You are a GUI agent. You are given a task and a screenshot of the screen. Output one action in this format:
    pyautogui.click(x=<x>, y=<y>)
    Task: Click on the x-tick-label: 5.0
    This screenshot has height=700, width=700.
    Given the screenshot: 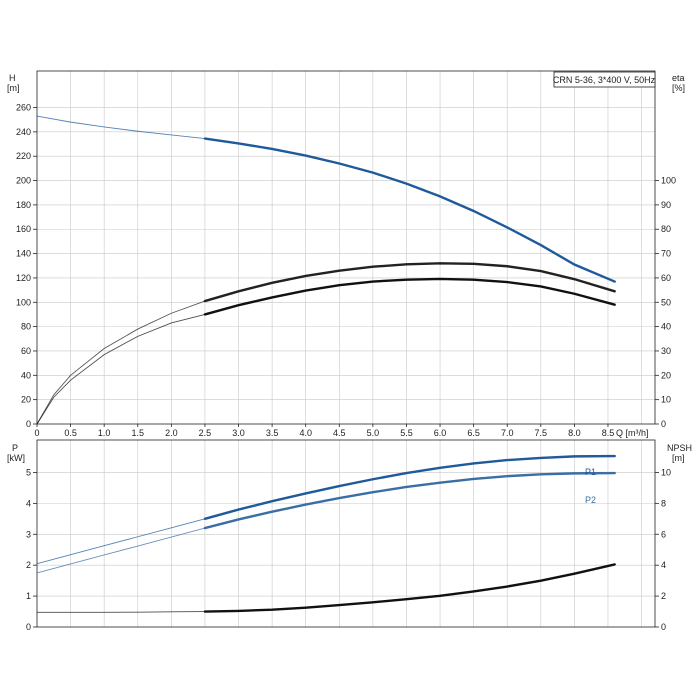 What is the action you would take?
    pyautogui.click(x=373, y=433)
    